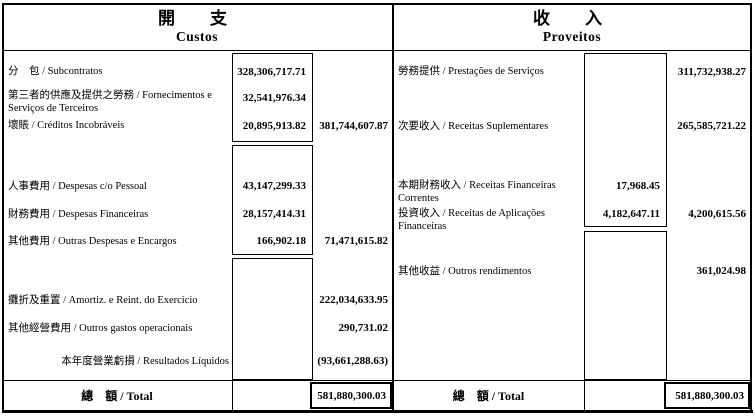 Image resolution: width=755 pixels, height=419 pixels. What do you see at coordinates (584, 395) in the screenshot?
I see `proveitos-total-divider` at bounding box center [584, 395].